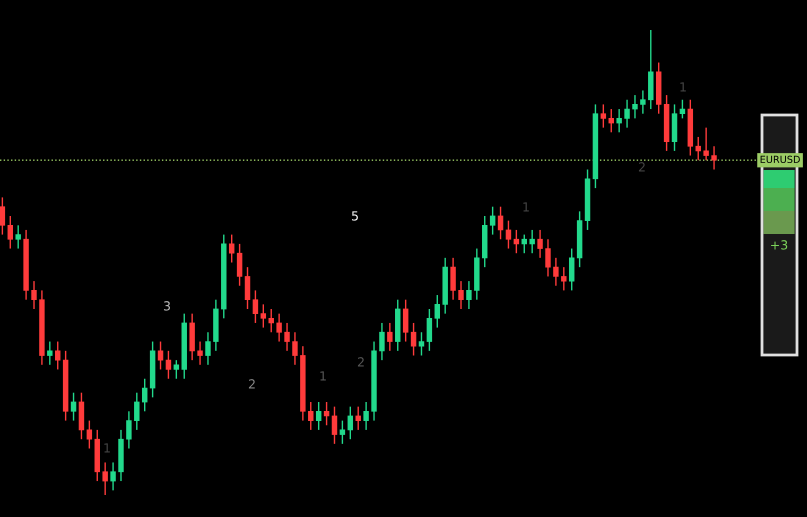 The height and width of the screenshot is (517, 807). Describe the element at coordinates (167, 306) in the screenshot. I see `annotation: 3` at that location.